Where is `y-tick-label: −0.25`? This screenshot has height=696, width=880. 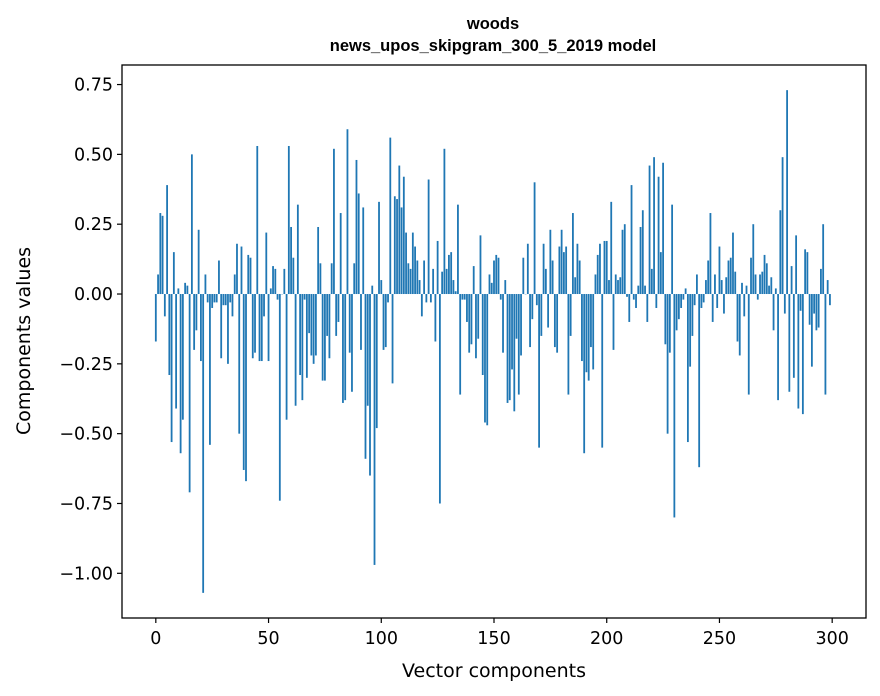
y-tick-label: −0.25 is located at coordinates (86, 365).